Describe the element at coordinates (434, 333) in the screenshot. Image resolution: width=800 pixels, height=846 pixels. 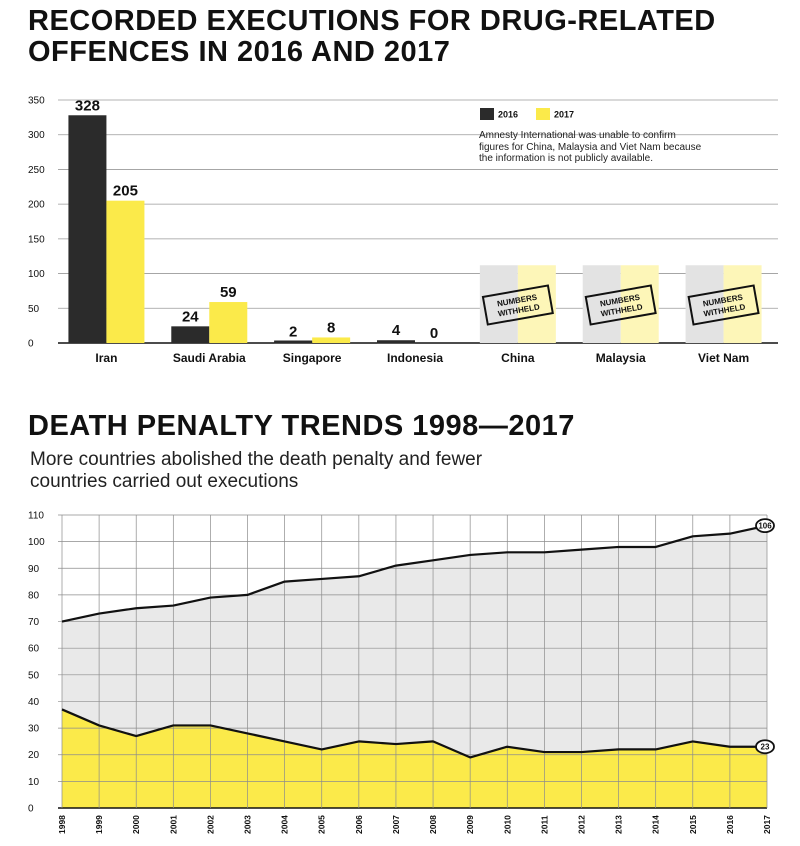
I see `value-label-2017: 0` at that location.